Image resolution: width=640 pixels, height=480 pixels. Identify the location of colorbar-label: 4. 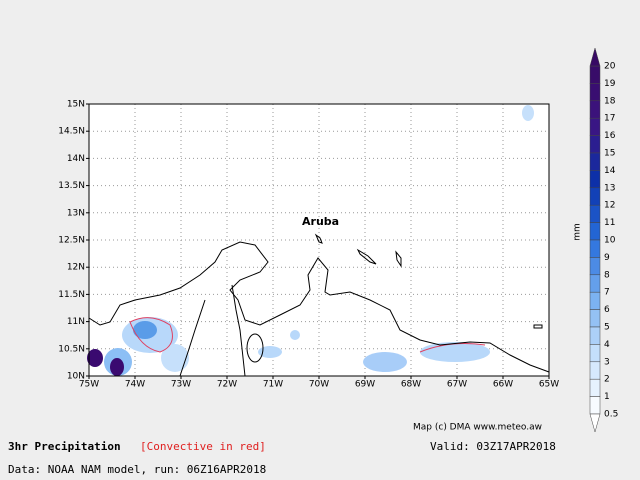
(607, 345).